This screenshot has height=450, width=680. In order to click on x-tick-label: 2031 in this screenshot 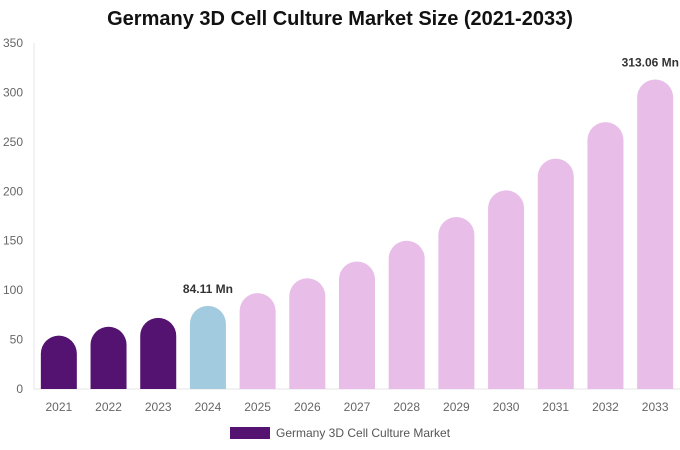, I will do `click(555, 407)`.